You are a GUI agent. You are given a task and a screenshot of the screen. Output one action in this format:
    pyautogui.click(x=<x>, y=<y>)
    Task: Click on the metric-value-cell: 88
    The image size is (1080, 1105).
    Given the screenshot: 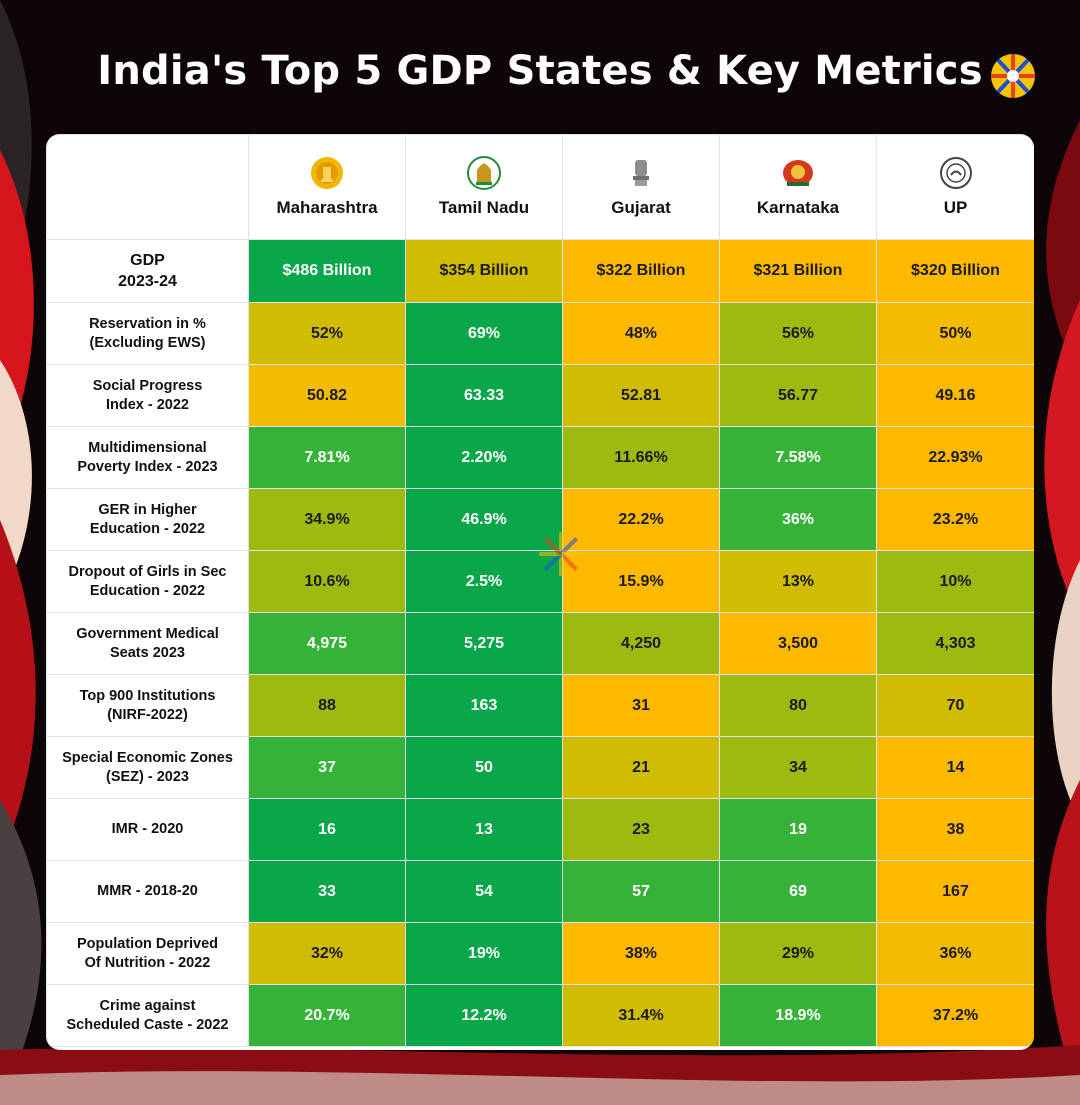 What is the action you would take?
    pyautogui.click(x=327, y=705)
    